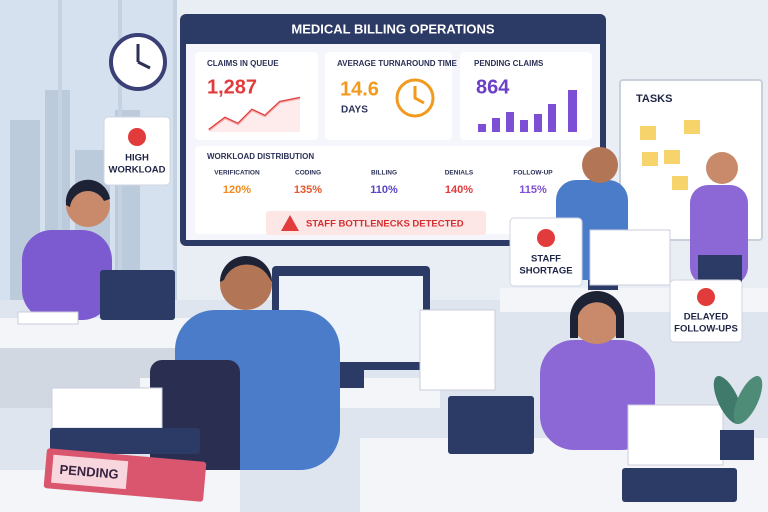 The width and height of the screenshot is (768, 512). What do you see at coordinates (385, 224) in the screenshot?
I see `alert-text: STAFF BOTTLENECKS DETECTED` at bounding box center [385, 224].